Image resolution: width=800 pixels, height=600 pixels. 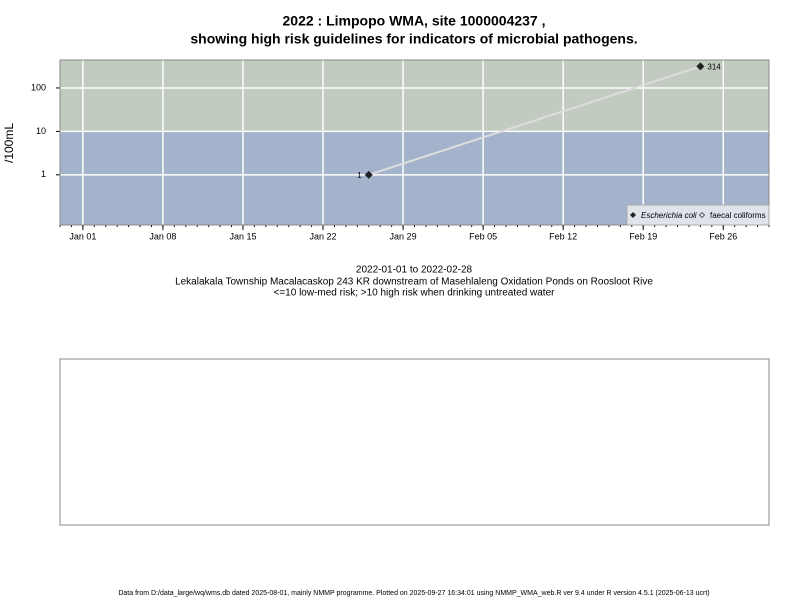 What do you see at coordinates (82, 236) in the screenshot?
I see `x-tick-label: Jan 01` at bounding box center [82, 236].